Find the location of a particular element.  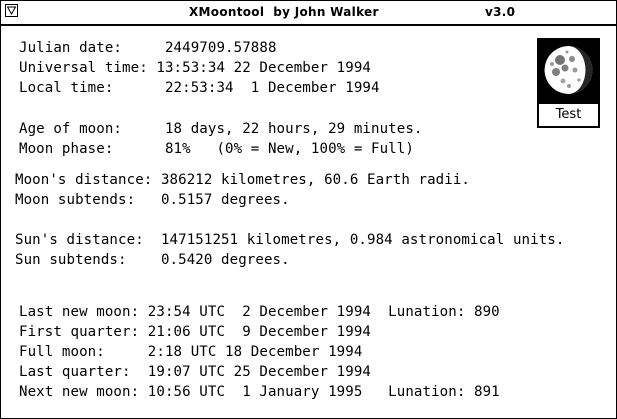

window-menu-button is located at coordinates (11, 10).